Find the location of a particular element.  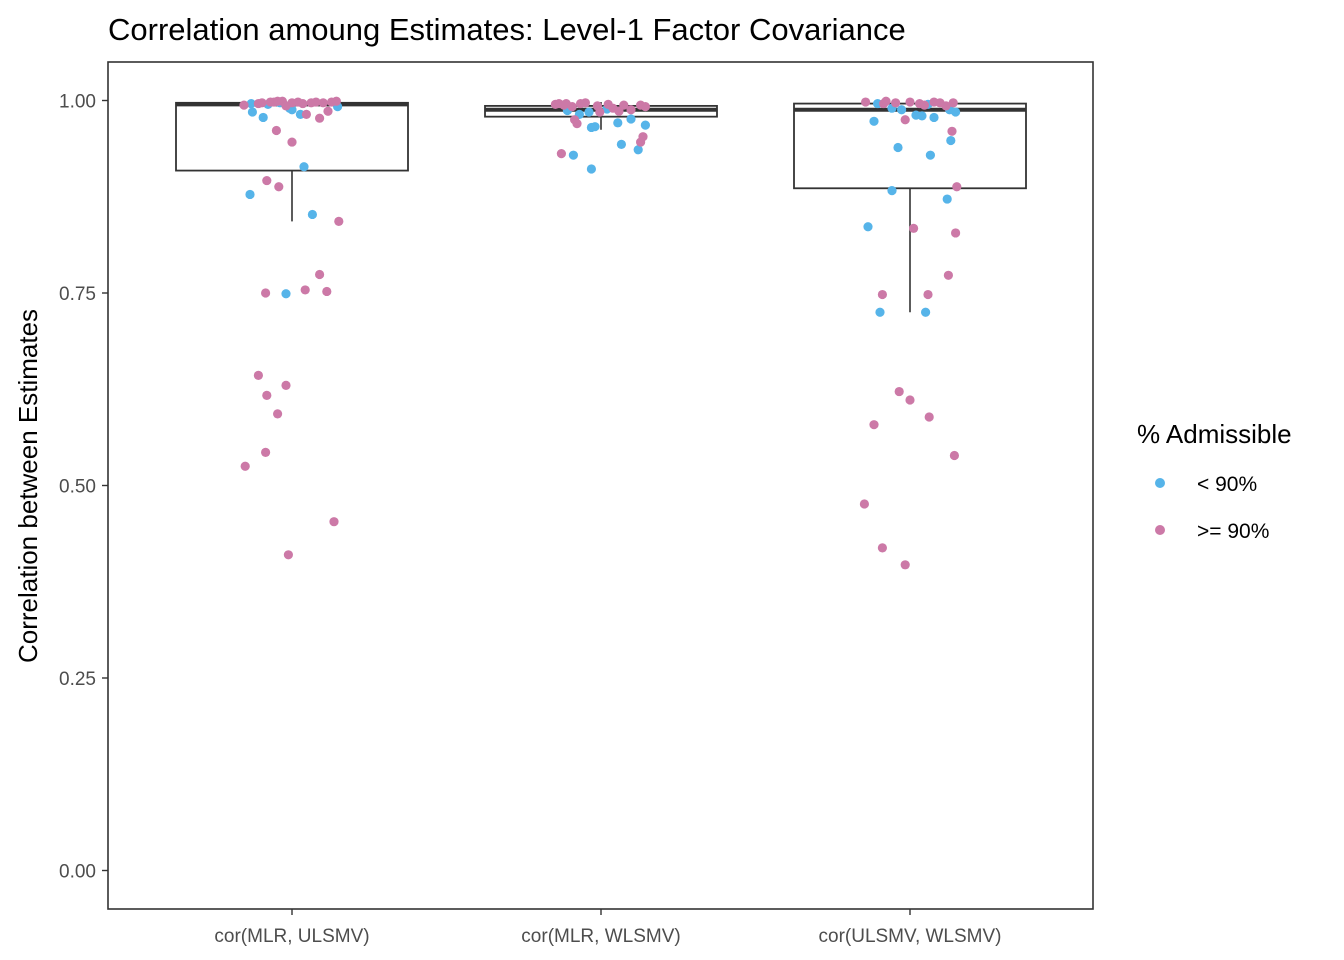

legend-title: % Admissible is located at coordinates (1214, 434).